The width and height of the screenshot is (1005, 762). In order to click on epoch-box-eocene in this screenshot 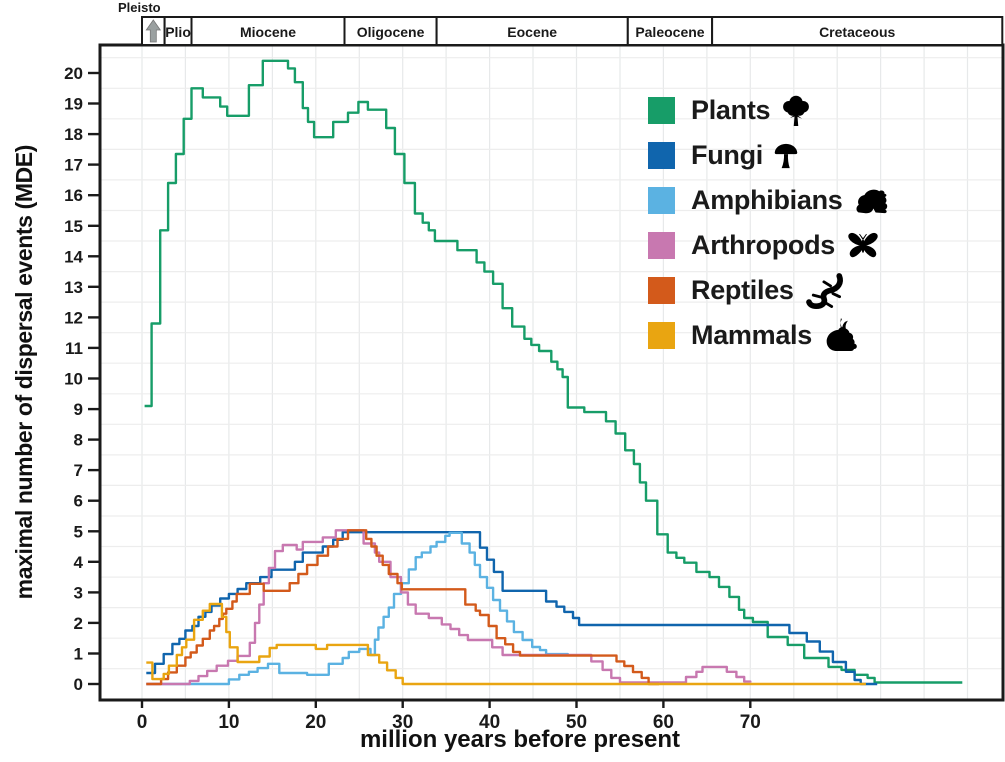, I will do `click(532, 31)`.